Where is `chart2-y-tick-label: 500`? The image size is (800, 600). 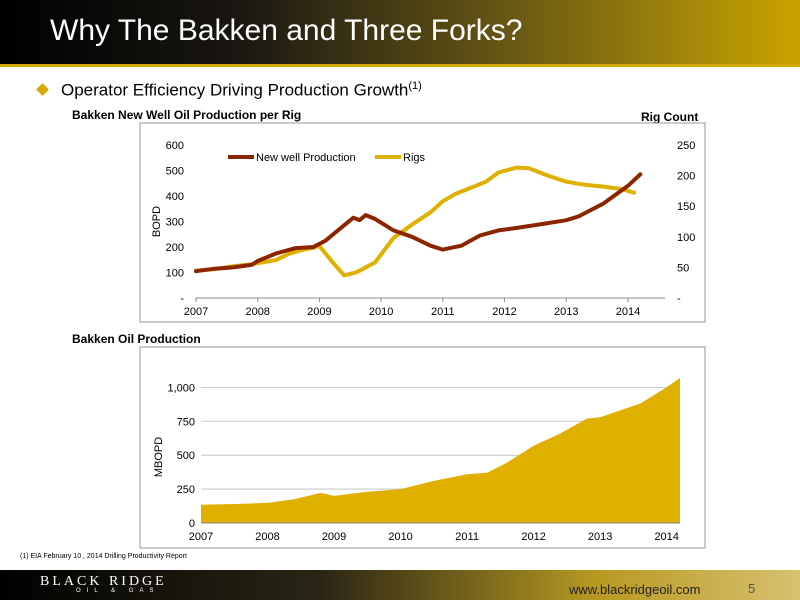
chart2-y-tick-label: 500 is located at coordinates (186, 456).